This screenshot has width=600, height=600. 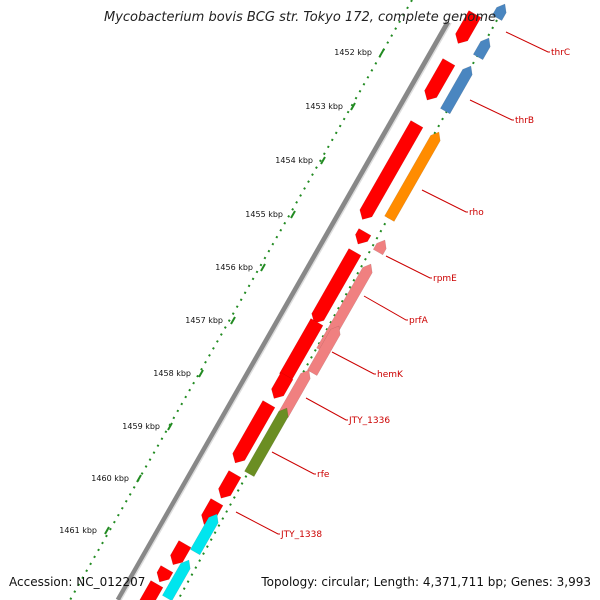 I want to click on tick-label: 1460 kbp, so click(x=110, y=478).